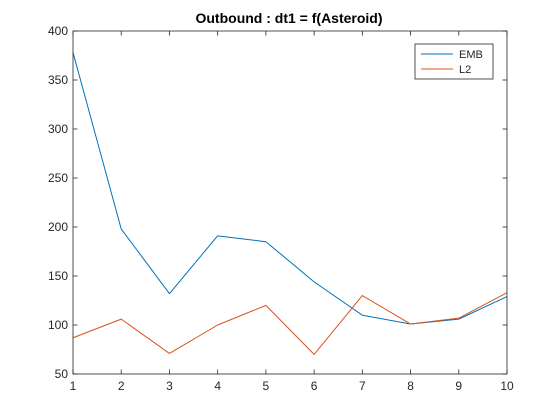 This screenshot has width=560, height=420. Describe the element at coordinates (266, 386) in the screenshot. I see `x-tick-label: 5` at that location.